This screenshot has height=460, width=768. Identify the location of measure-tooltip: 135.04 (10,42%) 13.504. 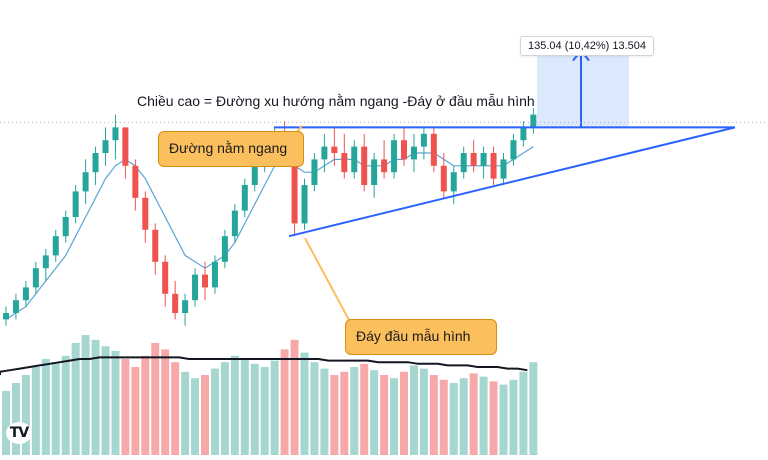
(587, 46).